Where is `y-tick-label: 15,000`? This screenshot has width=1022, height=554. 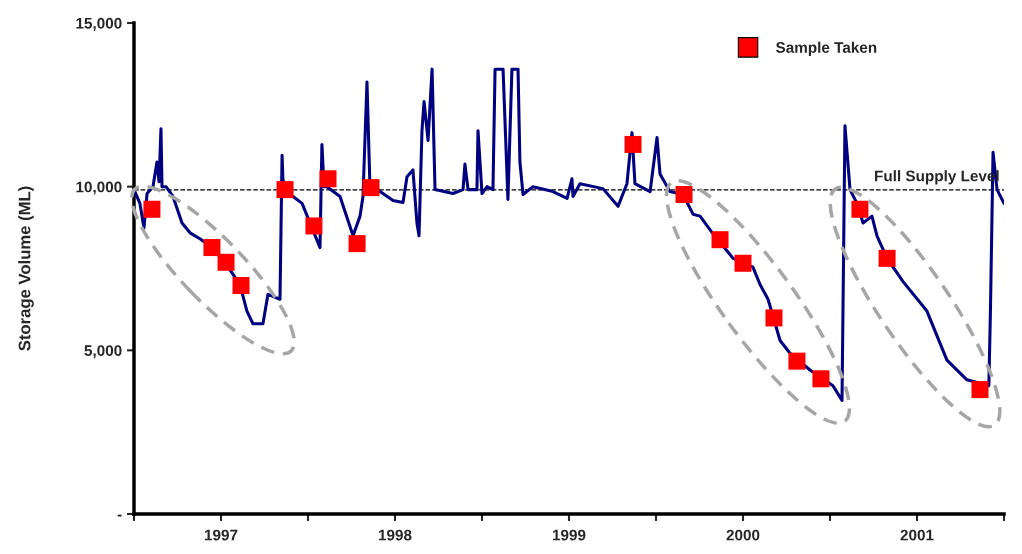 y-tick-label: 15,000 is located at coordinates (99, 24).